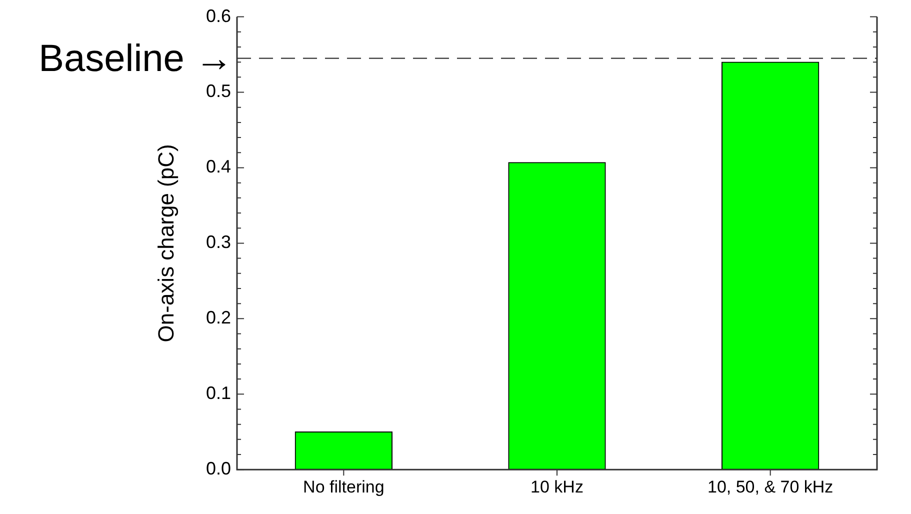 Image resolution: width=911 pixels, height=514 pixels. Describe the element at coordinates (770, 486) in the screenshot. I see `x-tick-label: 10, 50, & 70 kHz` at that location.